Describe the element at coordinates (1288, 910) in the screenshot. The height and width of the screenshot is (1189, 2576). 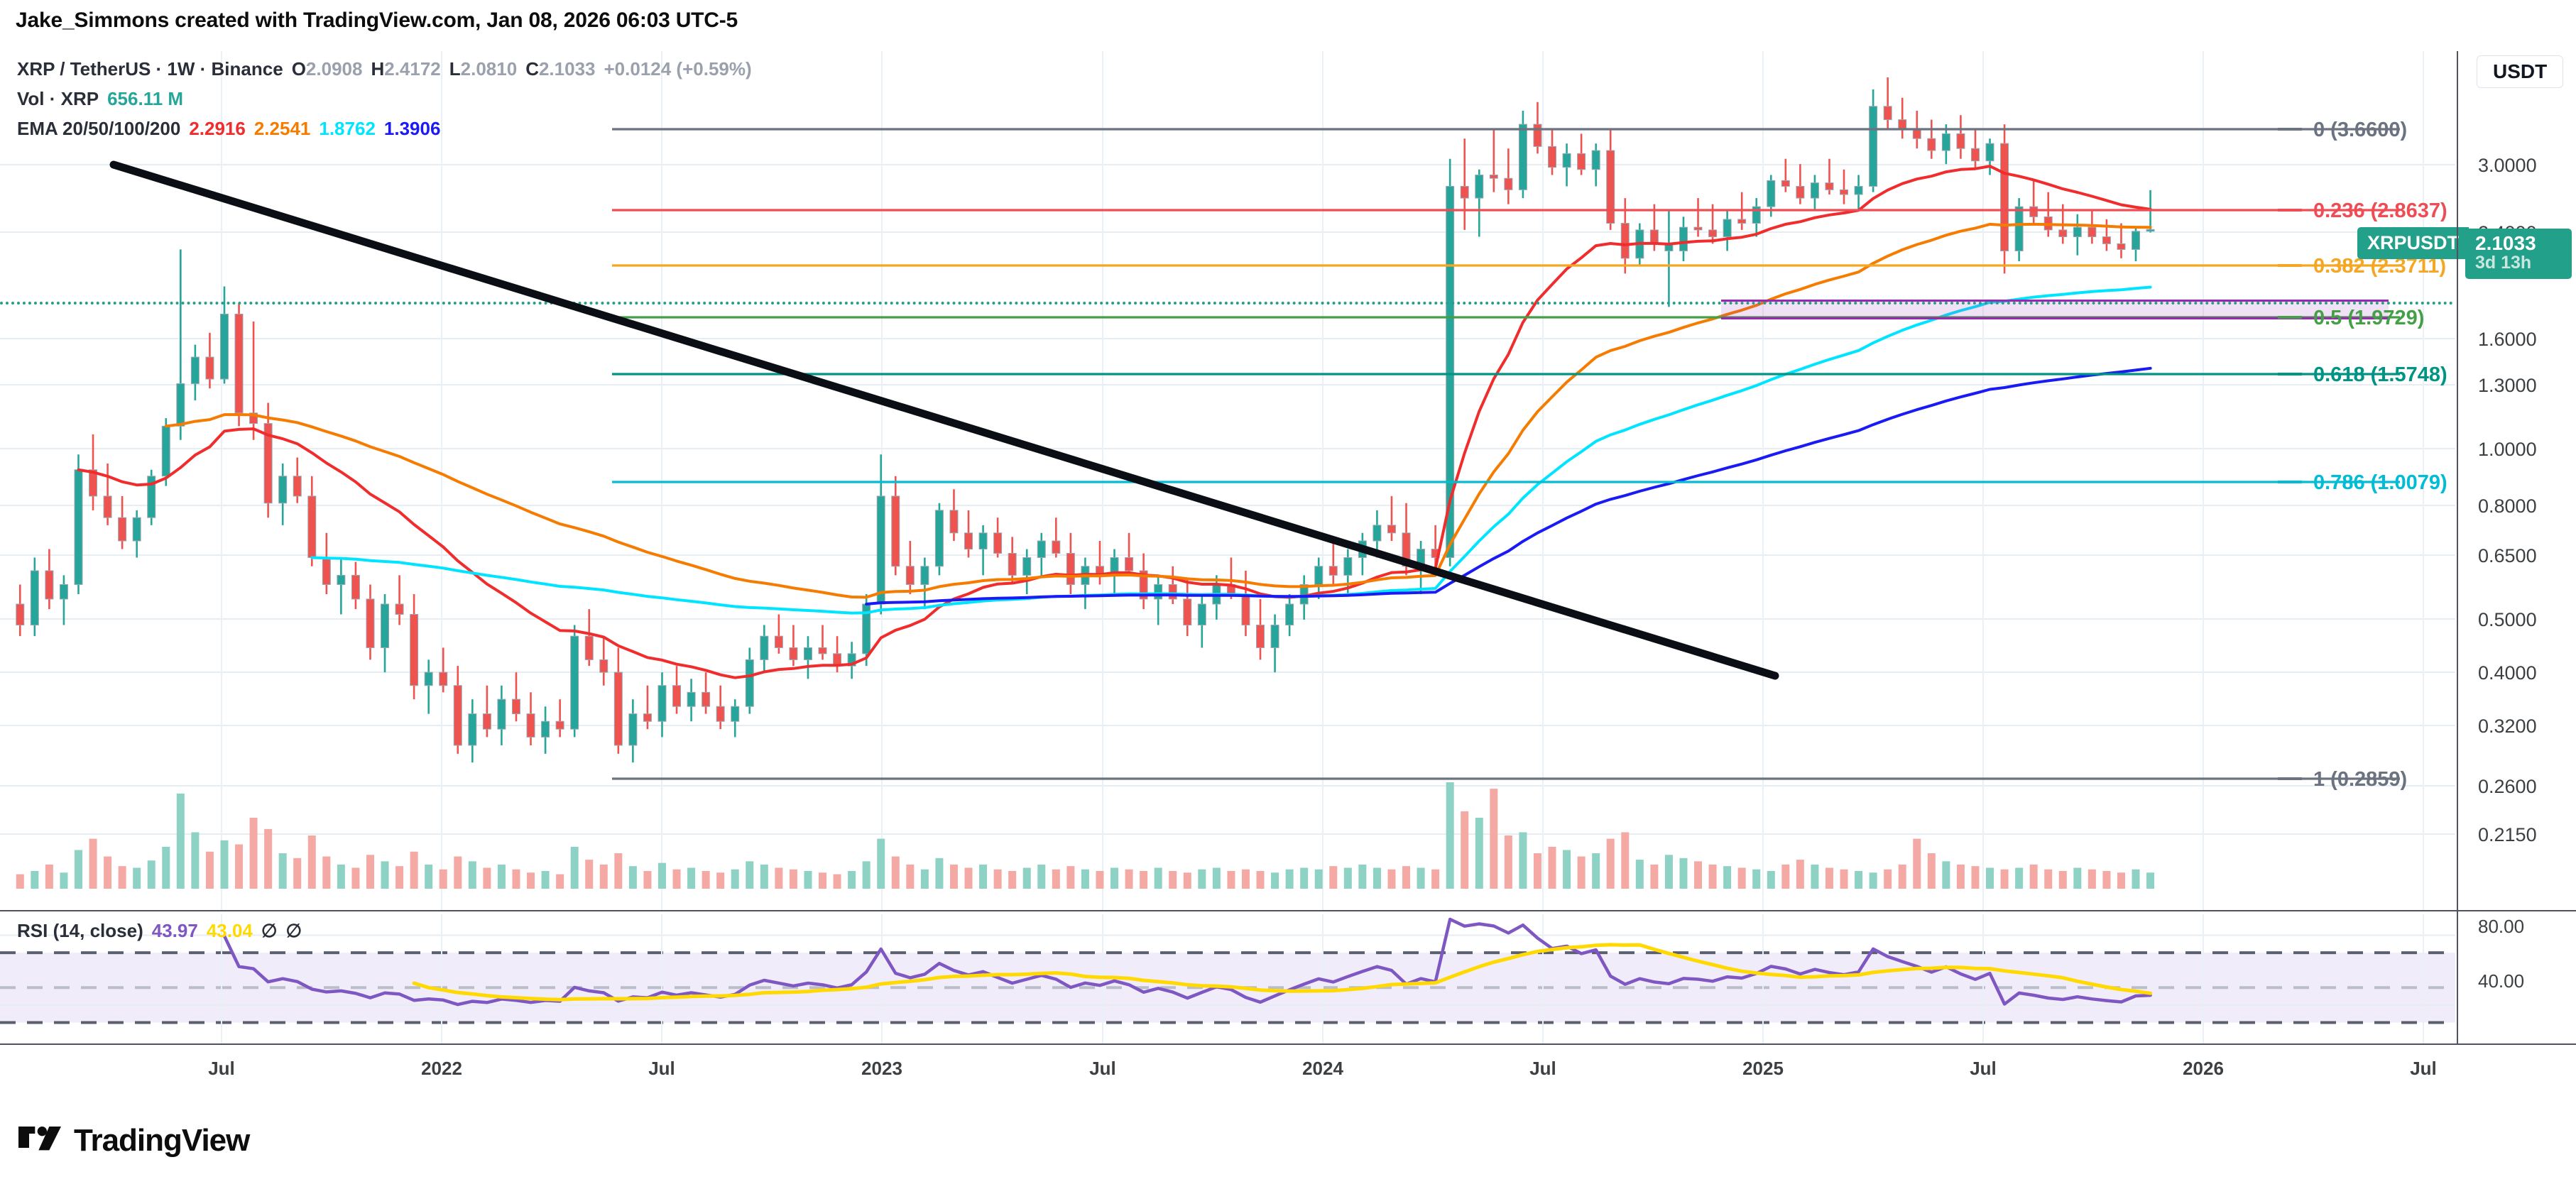
I see `pane-separator-price-rsi` at that location.